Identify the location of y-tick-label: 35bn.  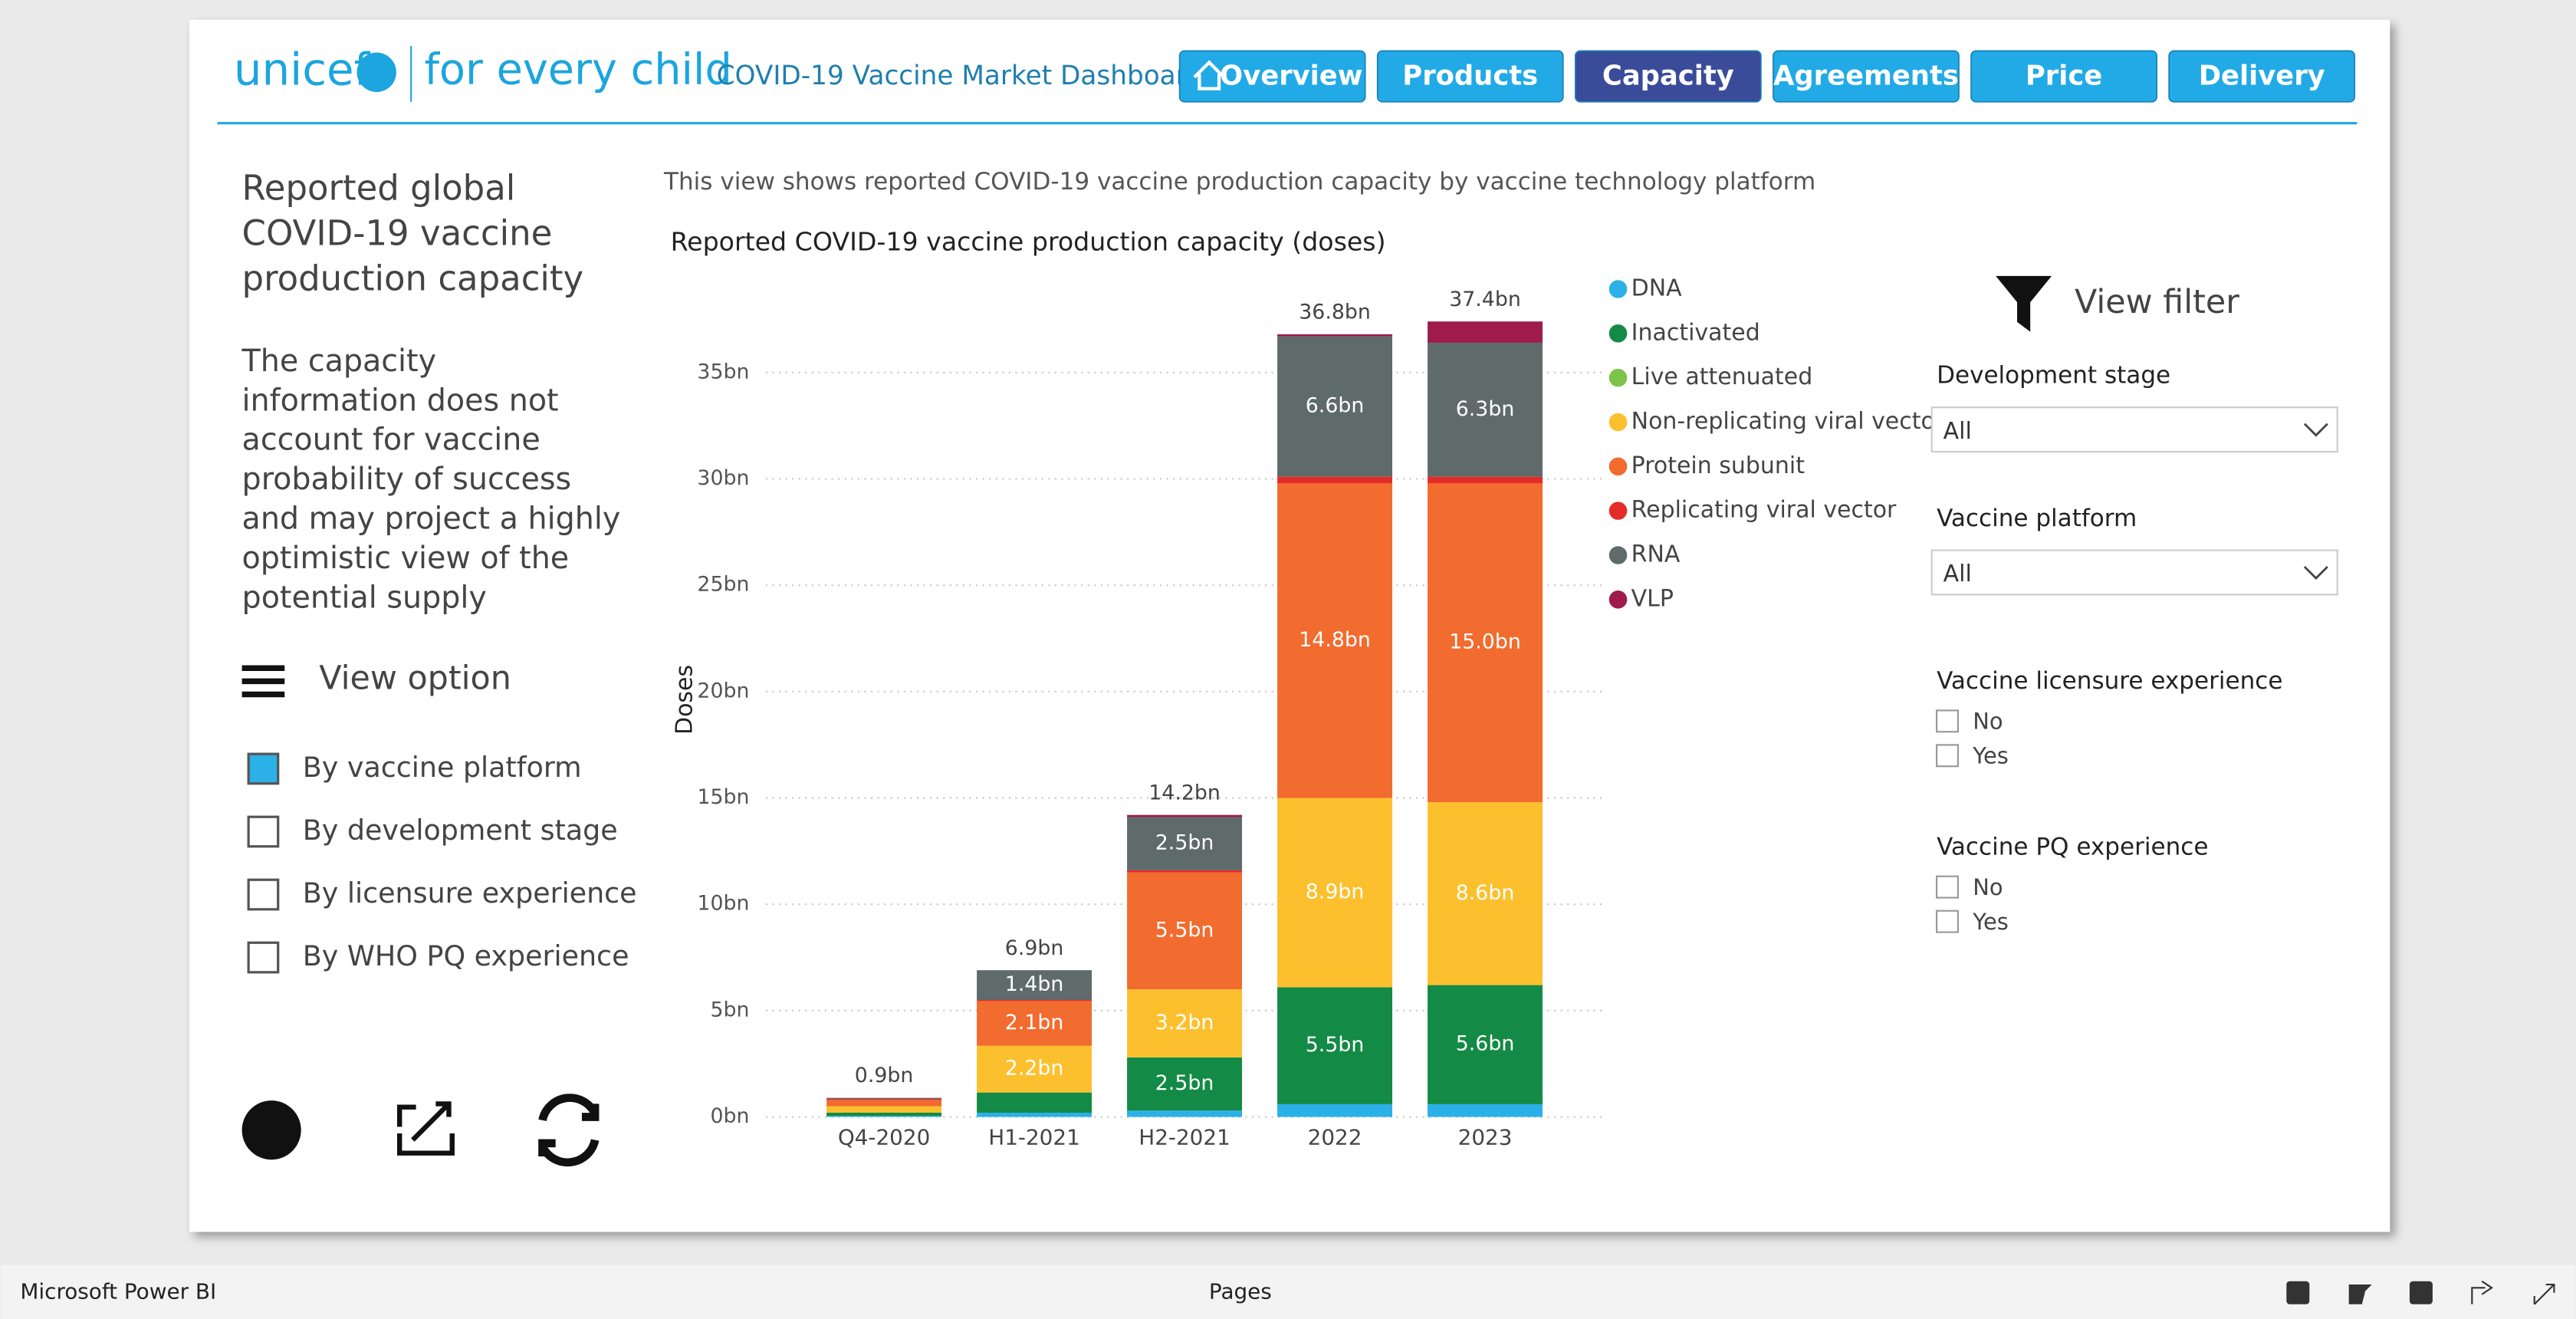
(723, 371).